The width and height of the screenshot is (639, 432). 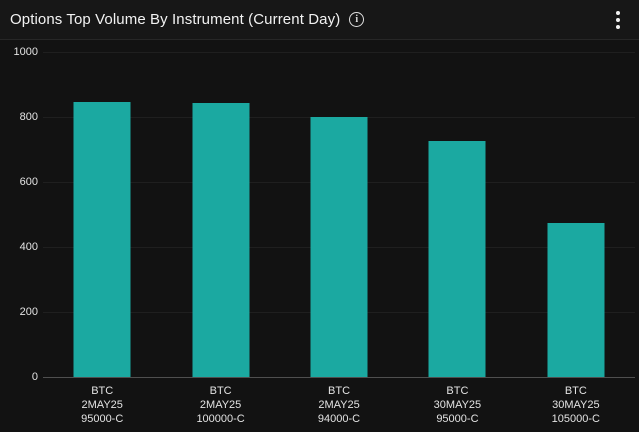 I want to click on x-category-label: BTC 30MAY25 105000-C, so click(x=576, y=405).